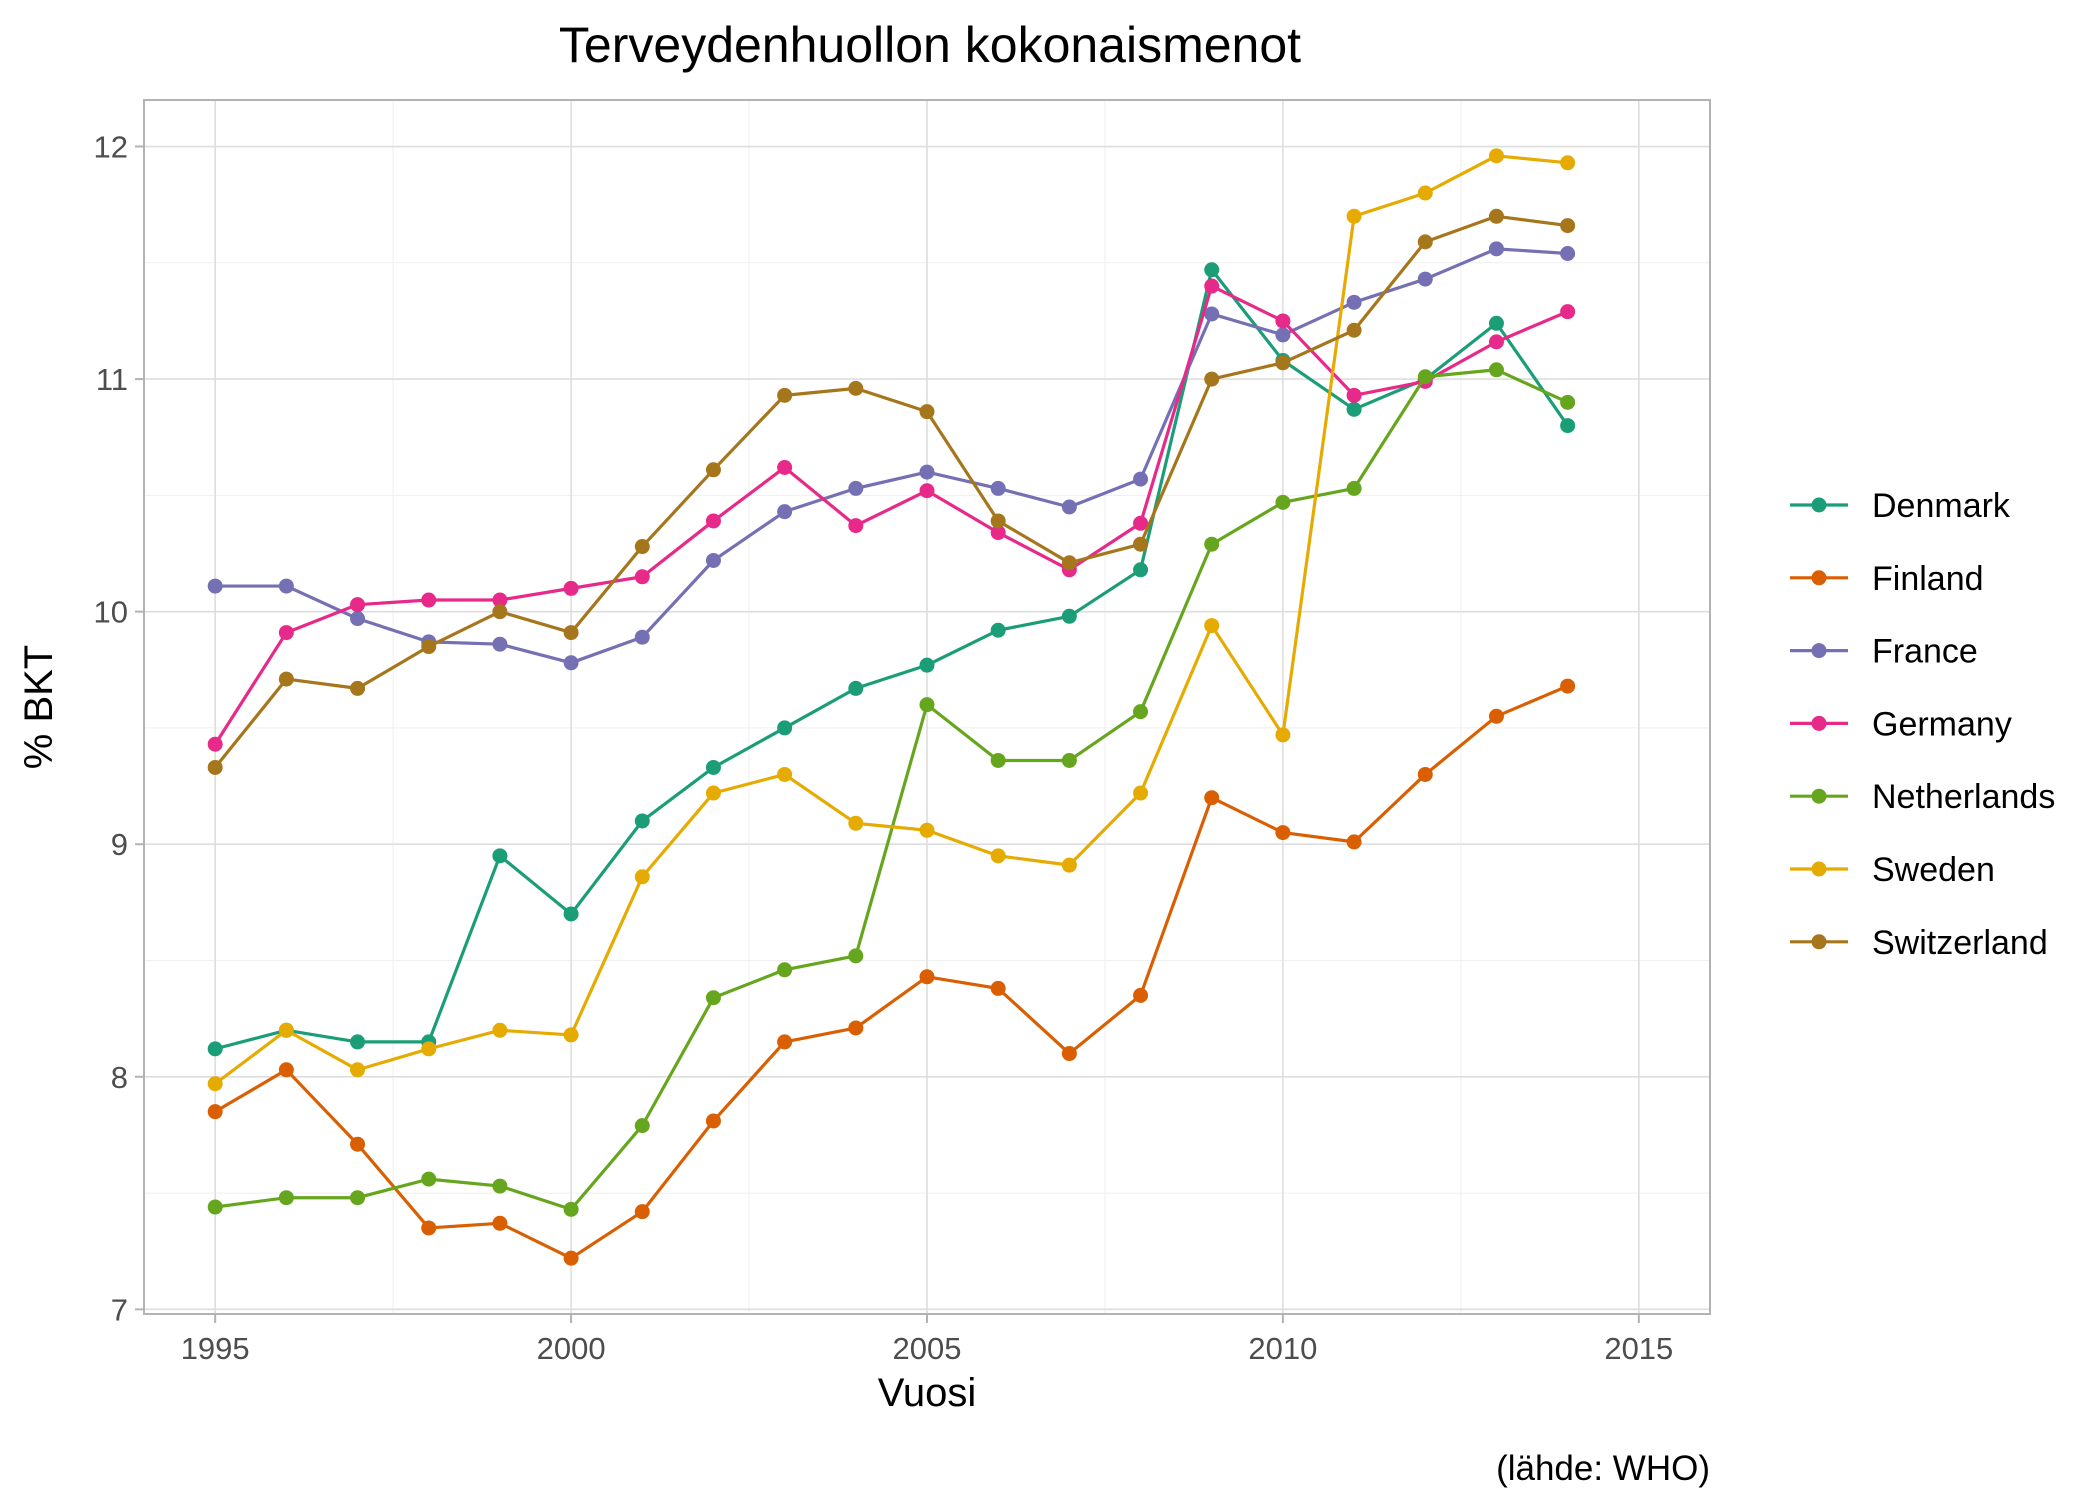 This screenshot has width=2100, height=1500. Describe the element at coordinates (1603, 1468) in the screenshot. I see `chart-caption: (lähde: WHO)` at that location.